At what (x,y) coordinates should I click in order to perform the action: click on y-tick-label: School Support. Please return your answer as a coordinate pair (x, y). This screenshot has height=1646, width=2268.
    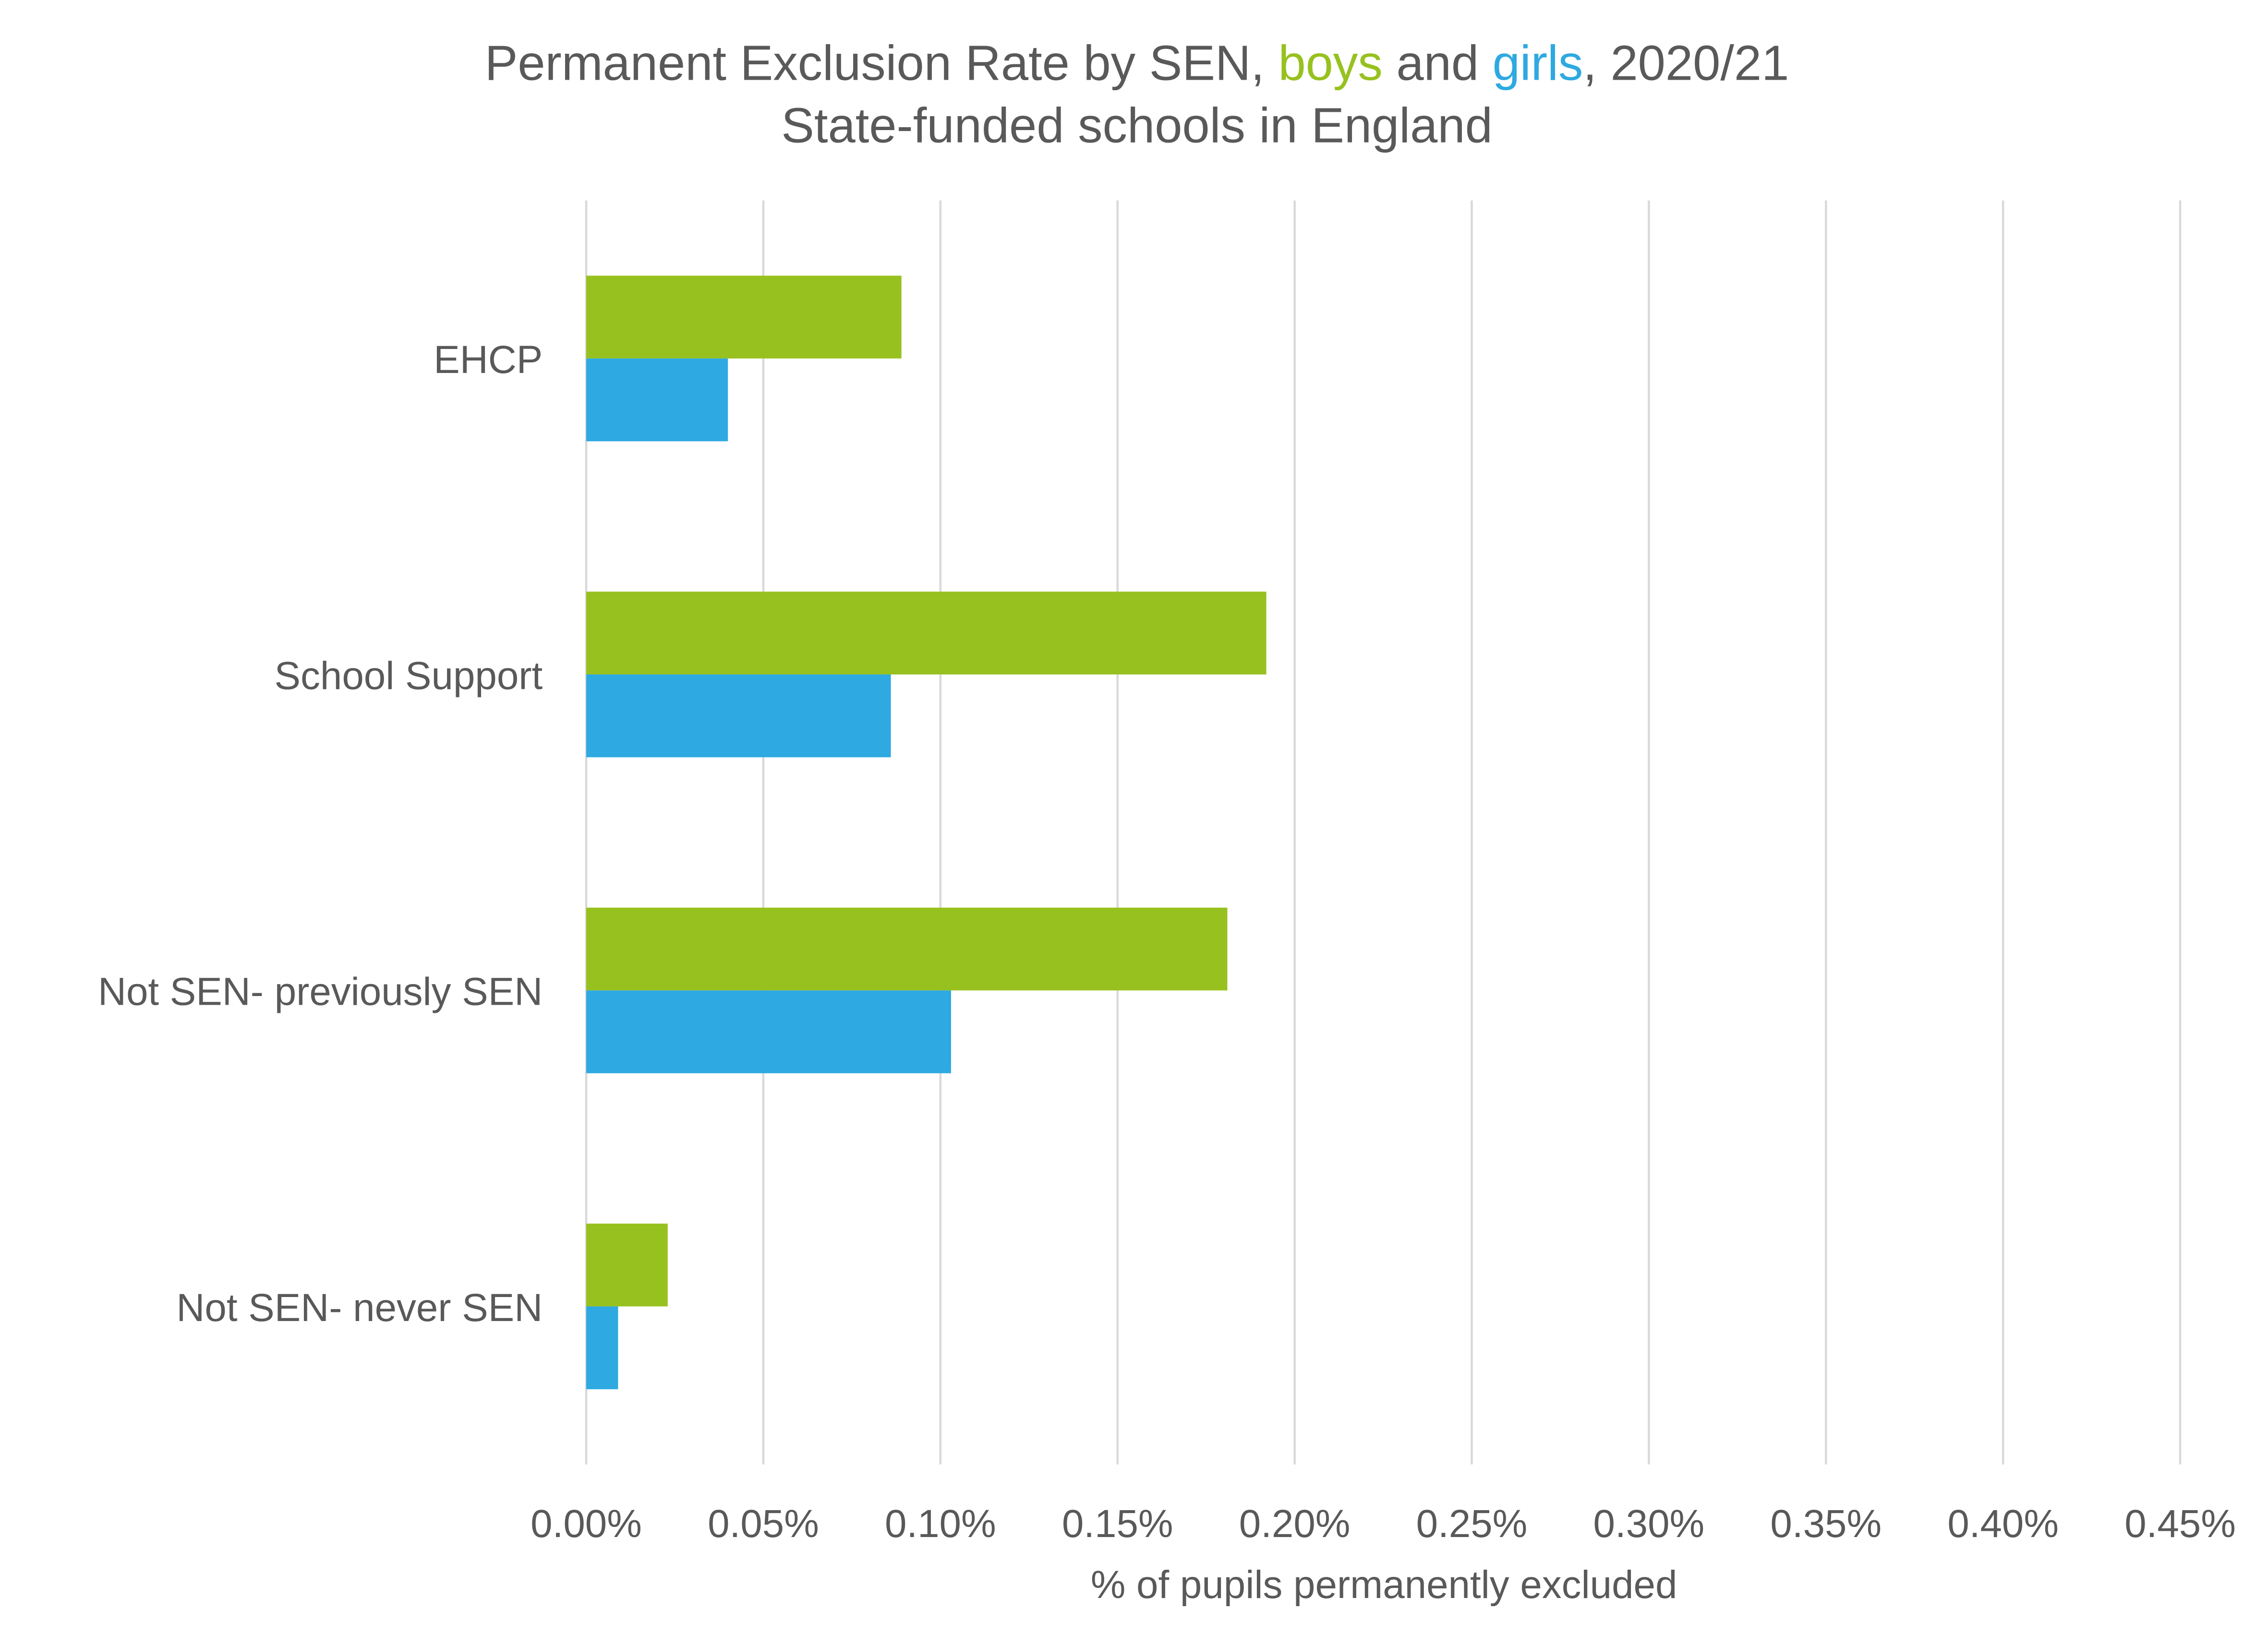
    Looking at the image, I should click on (409, 675).